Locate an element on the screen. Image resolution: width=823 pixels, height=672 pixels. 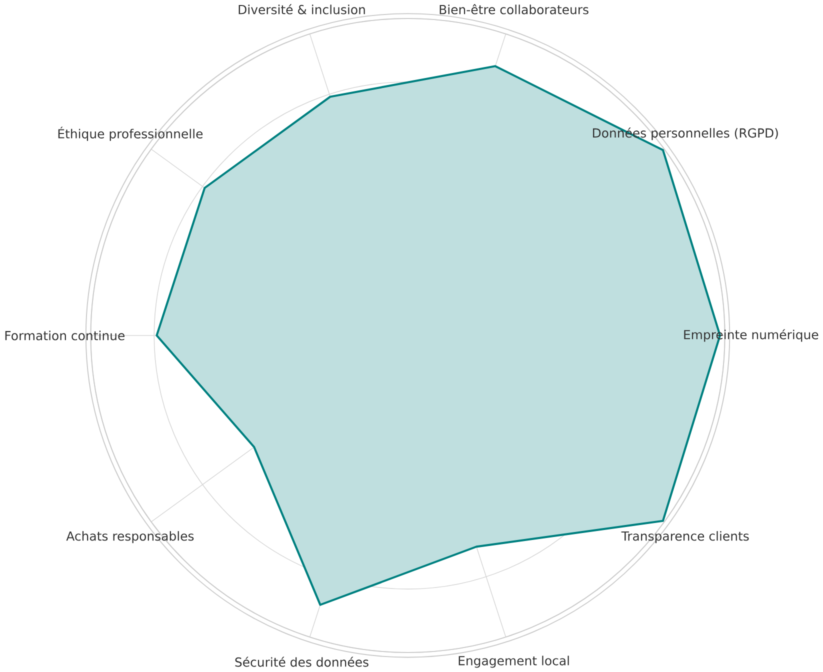
spoke-label: Bien-être collaborateurs is located at coordinates (514, 9).